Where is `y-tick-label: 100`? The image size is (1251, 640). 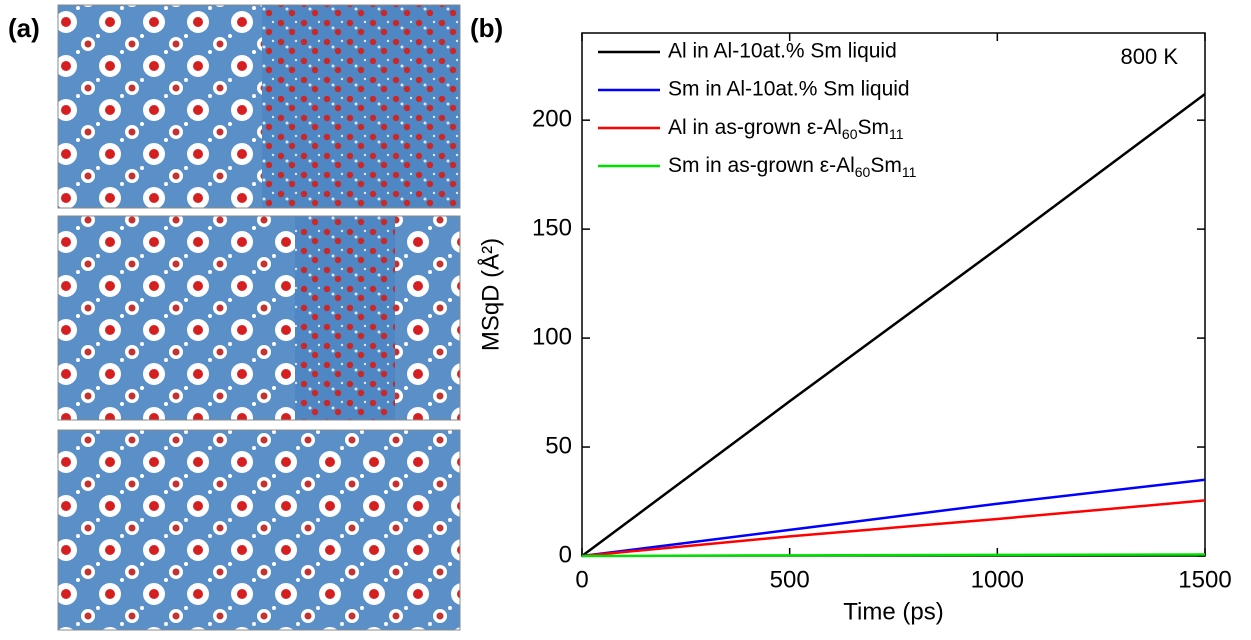 y-tick-label: 100 is located at coordinates (552, 336).